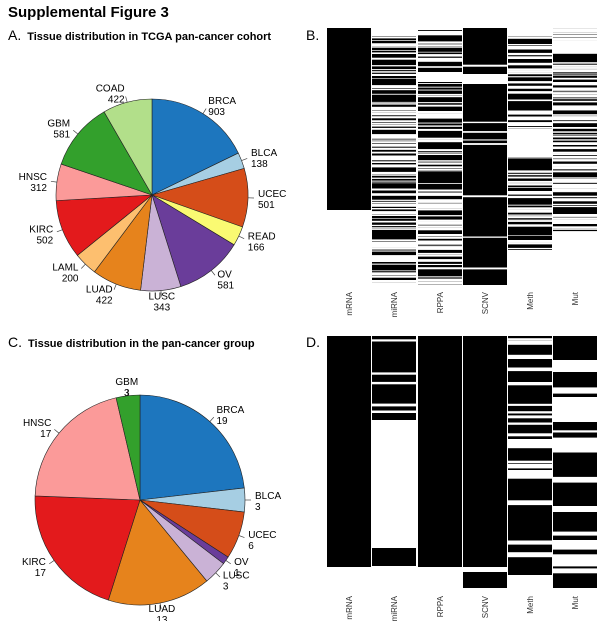 This screenshot has height=621, width=600. I want to click on heatmap-column-mirna: miRNA, so click(394, 478).